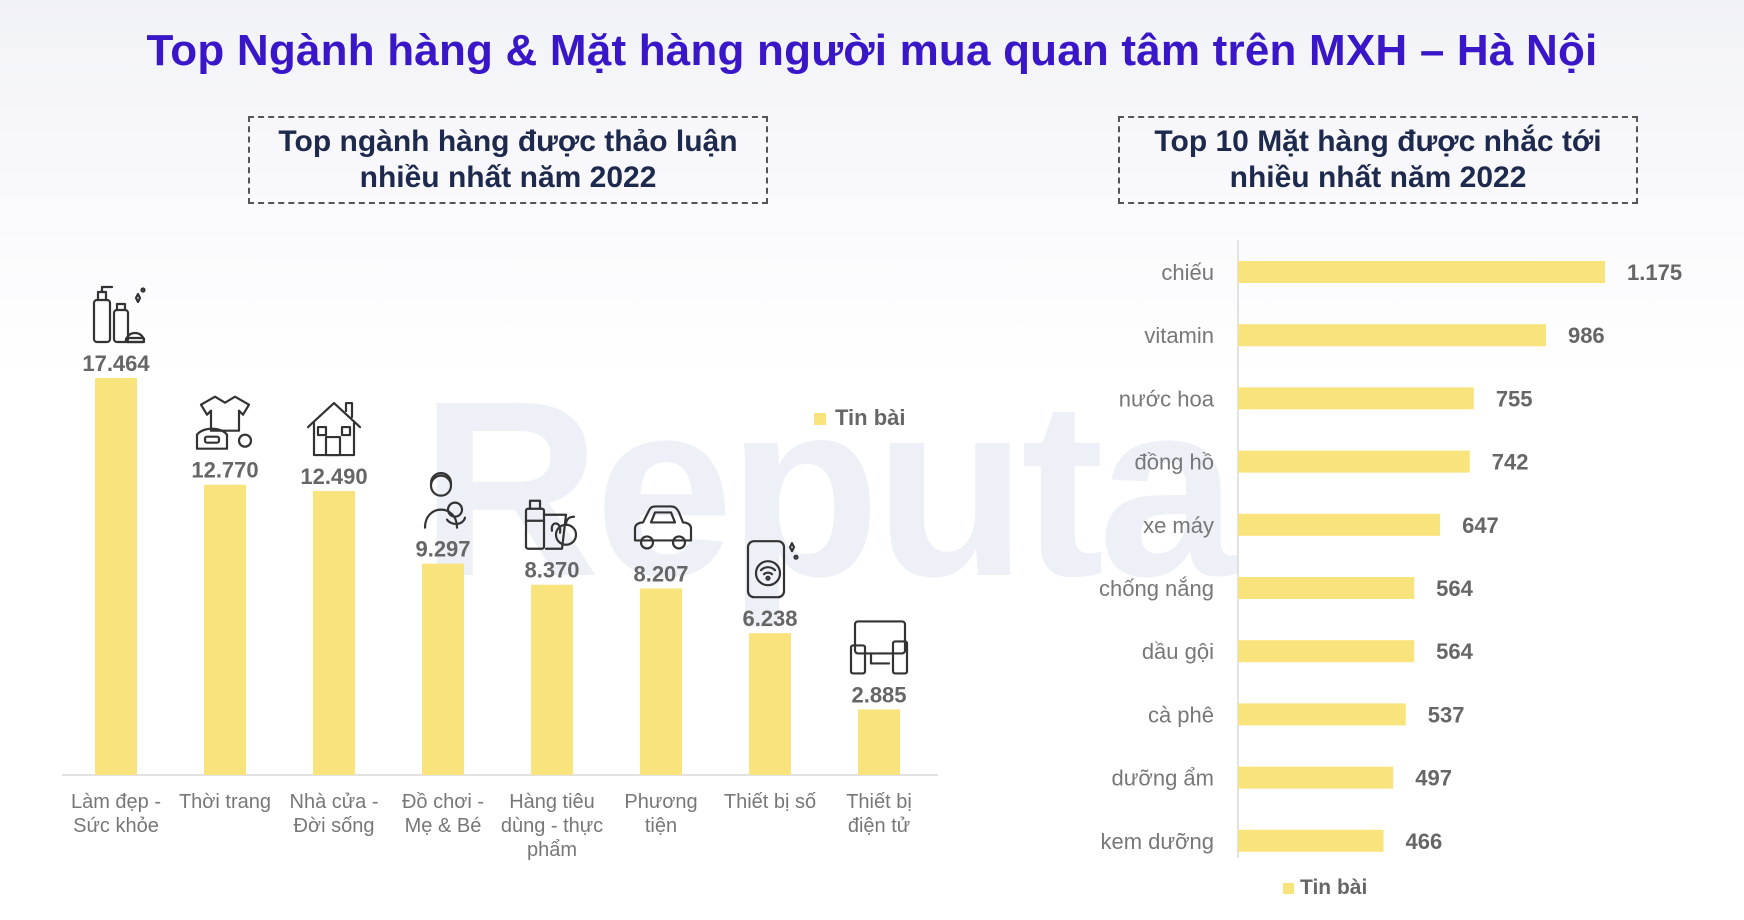  What do you see at coordinates (1333, 887) in the screenshot?
I see `right-legend-label: Tin bài` at bounding box center [1333, 887].